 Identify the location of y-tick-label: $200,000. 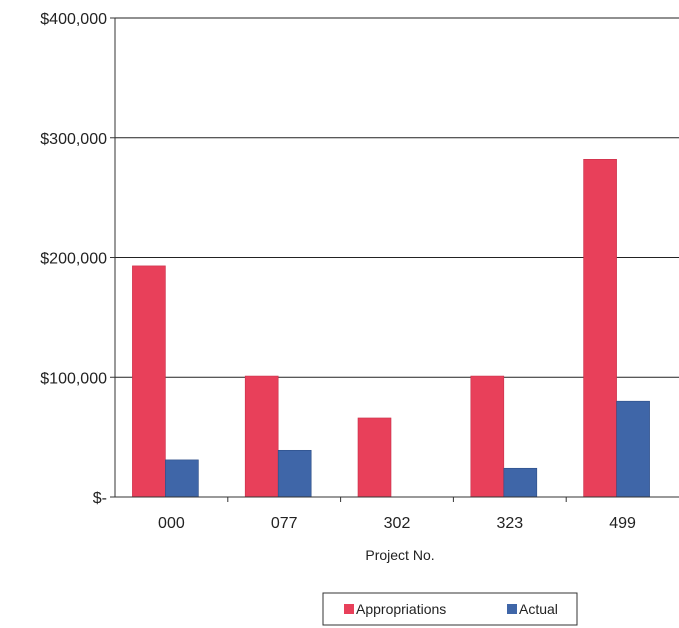
(73, 259).